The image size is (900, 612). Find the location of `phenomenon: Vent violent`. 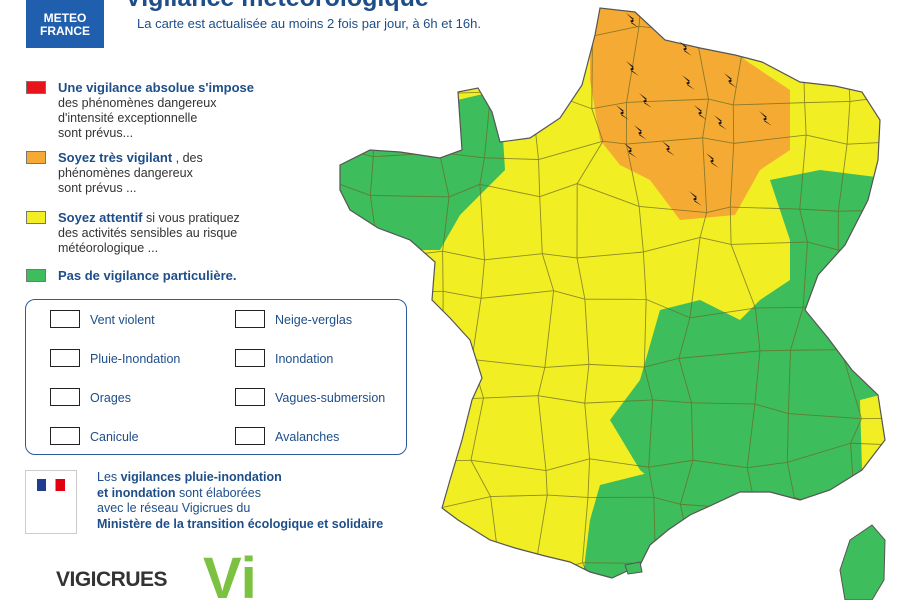

phenomenon: Vent violent is located at coordinates (122, 320).